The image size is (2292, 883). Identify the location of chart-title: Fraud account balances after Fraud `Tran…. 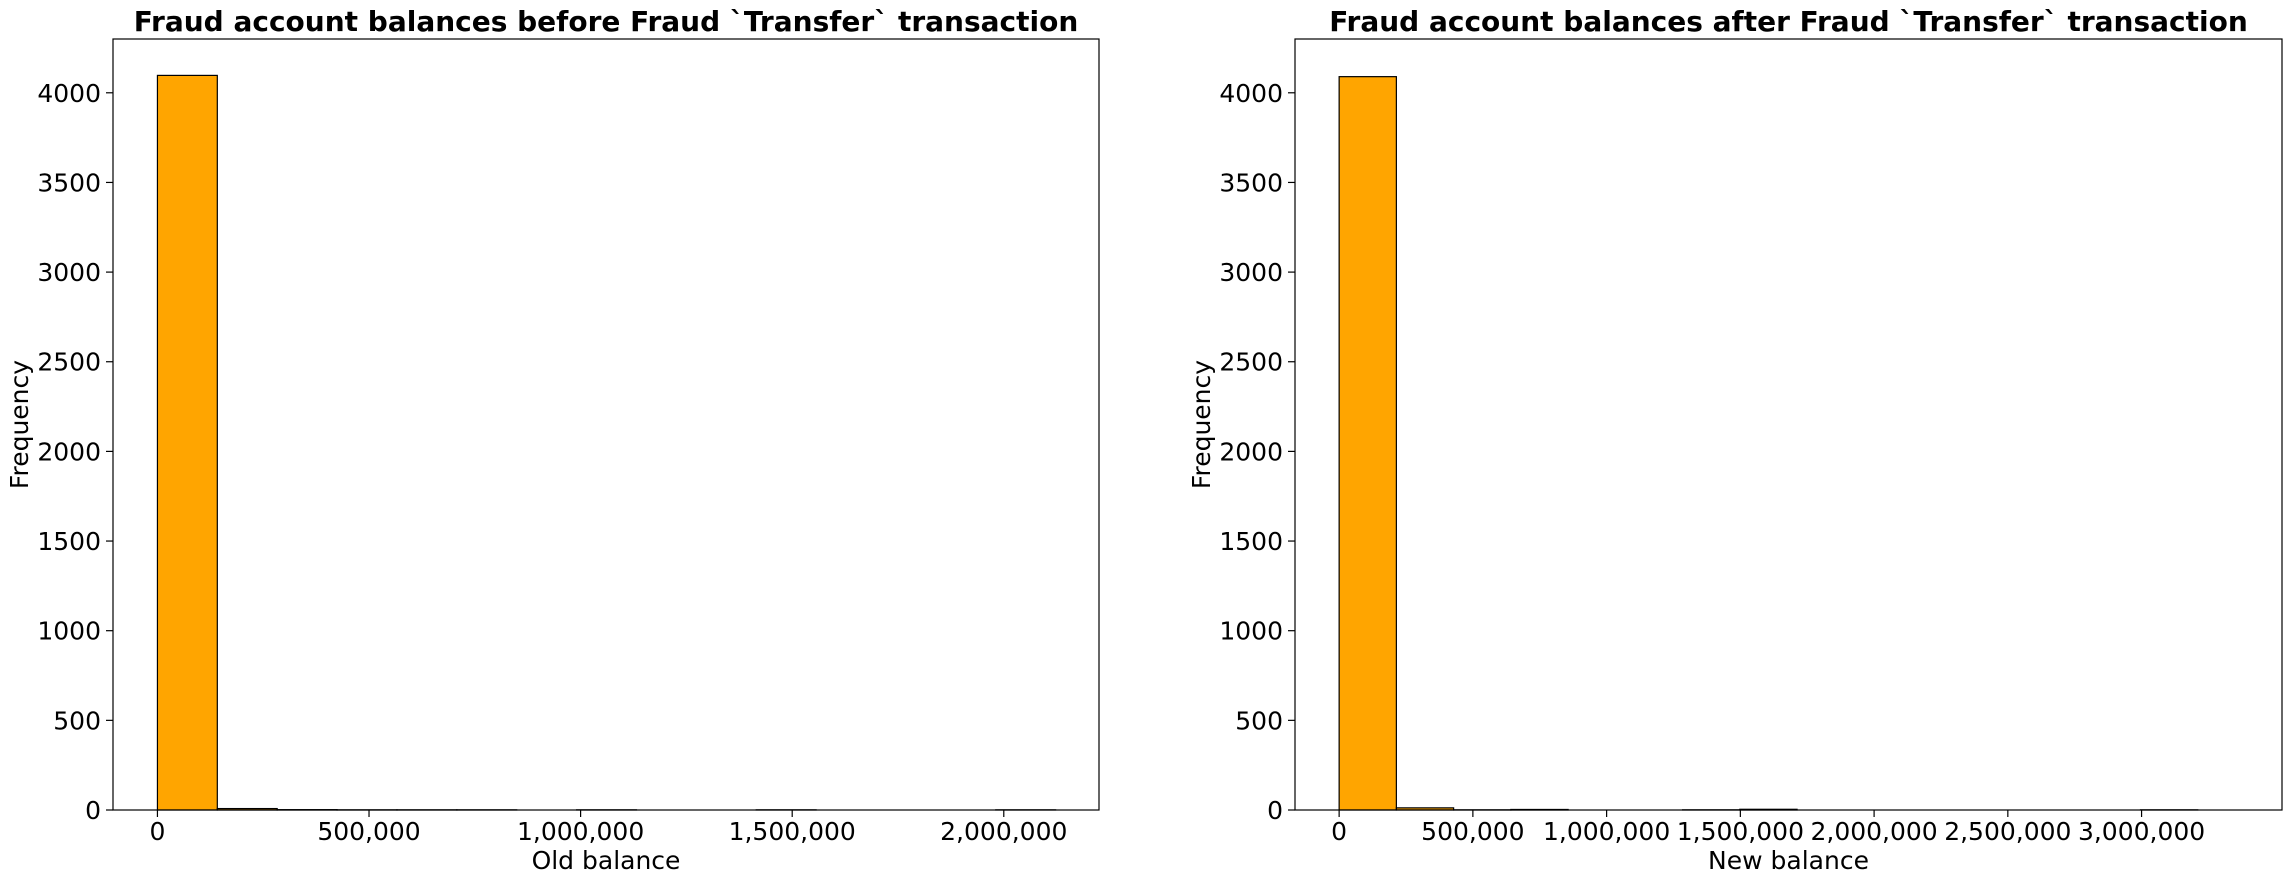
(1788, 21).